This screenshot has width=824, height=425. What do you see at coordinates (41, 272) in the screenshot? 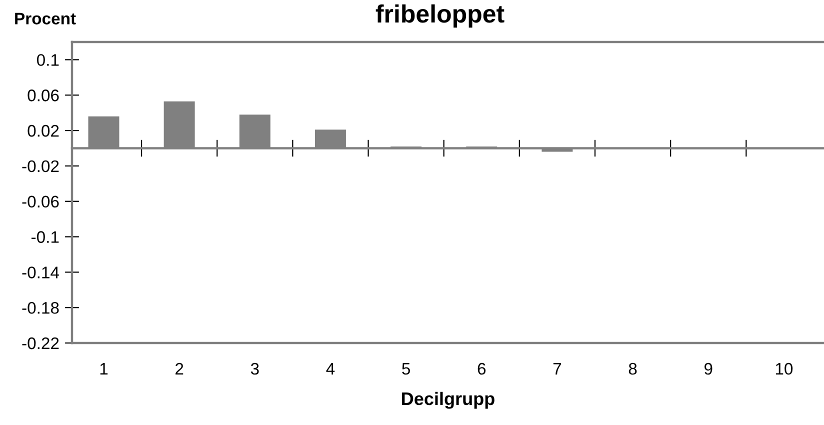
I see `y-tick-label: -0.14` at bounding box center [41, 272].